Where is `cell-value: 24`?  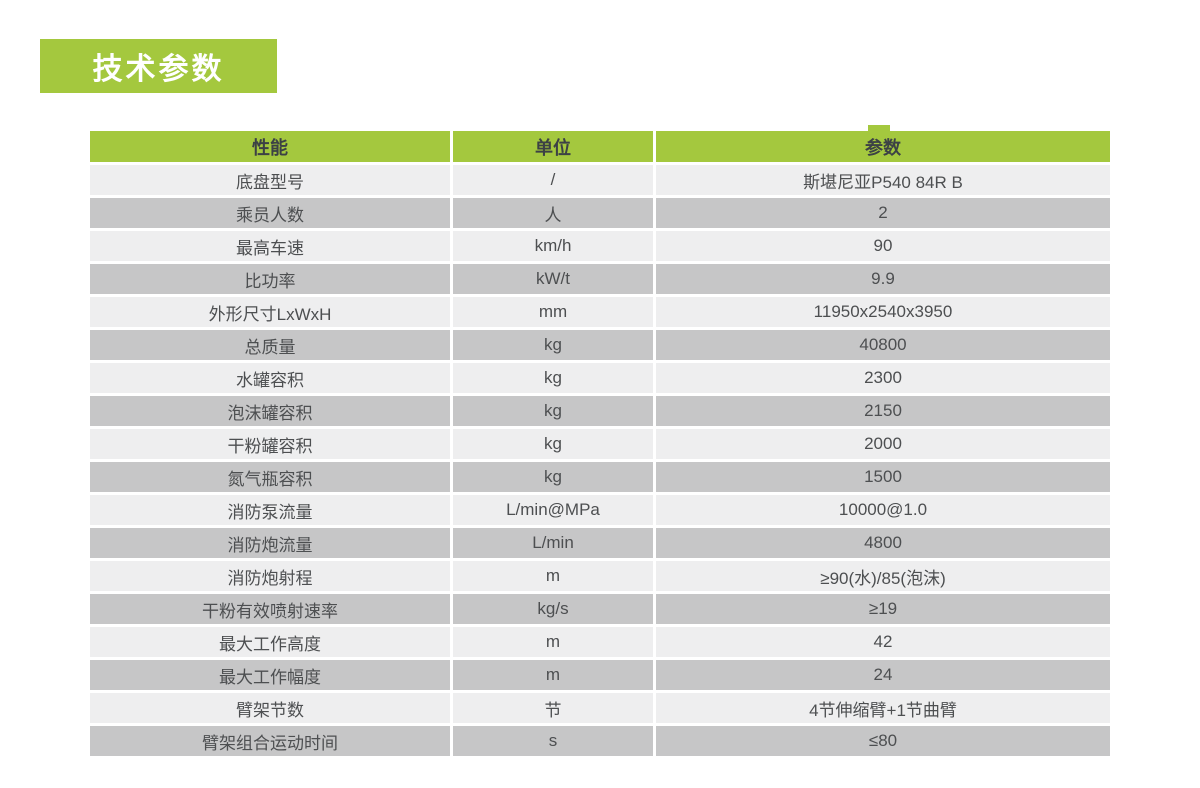 cell-value: 24 is located at coordinates (883, 675).